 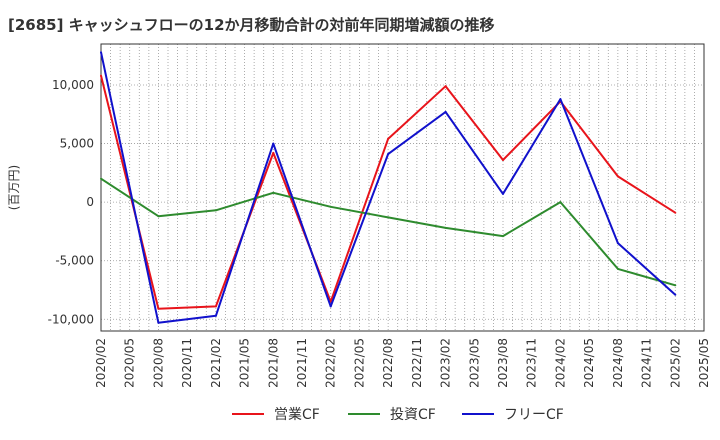 I want to click on y-tick-label: 5,000, so click(x=77, y=144).